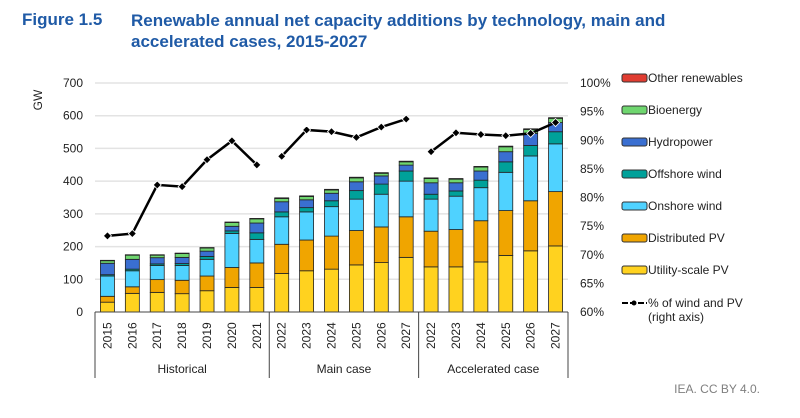 This screenshot has height=418, width=800. Describe the element at coordinates (592, 255) in the screenshot. I see `y2-tick-label: 70%` at that location.